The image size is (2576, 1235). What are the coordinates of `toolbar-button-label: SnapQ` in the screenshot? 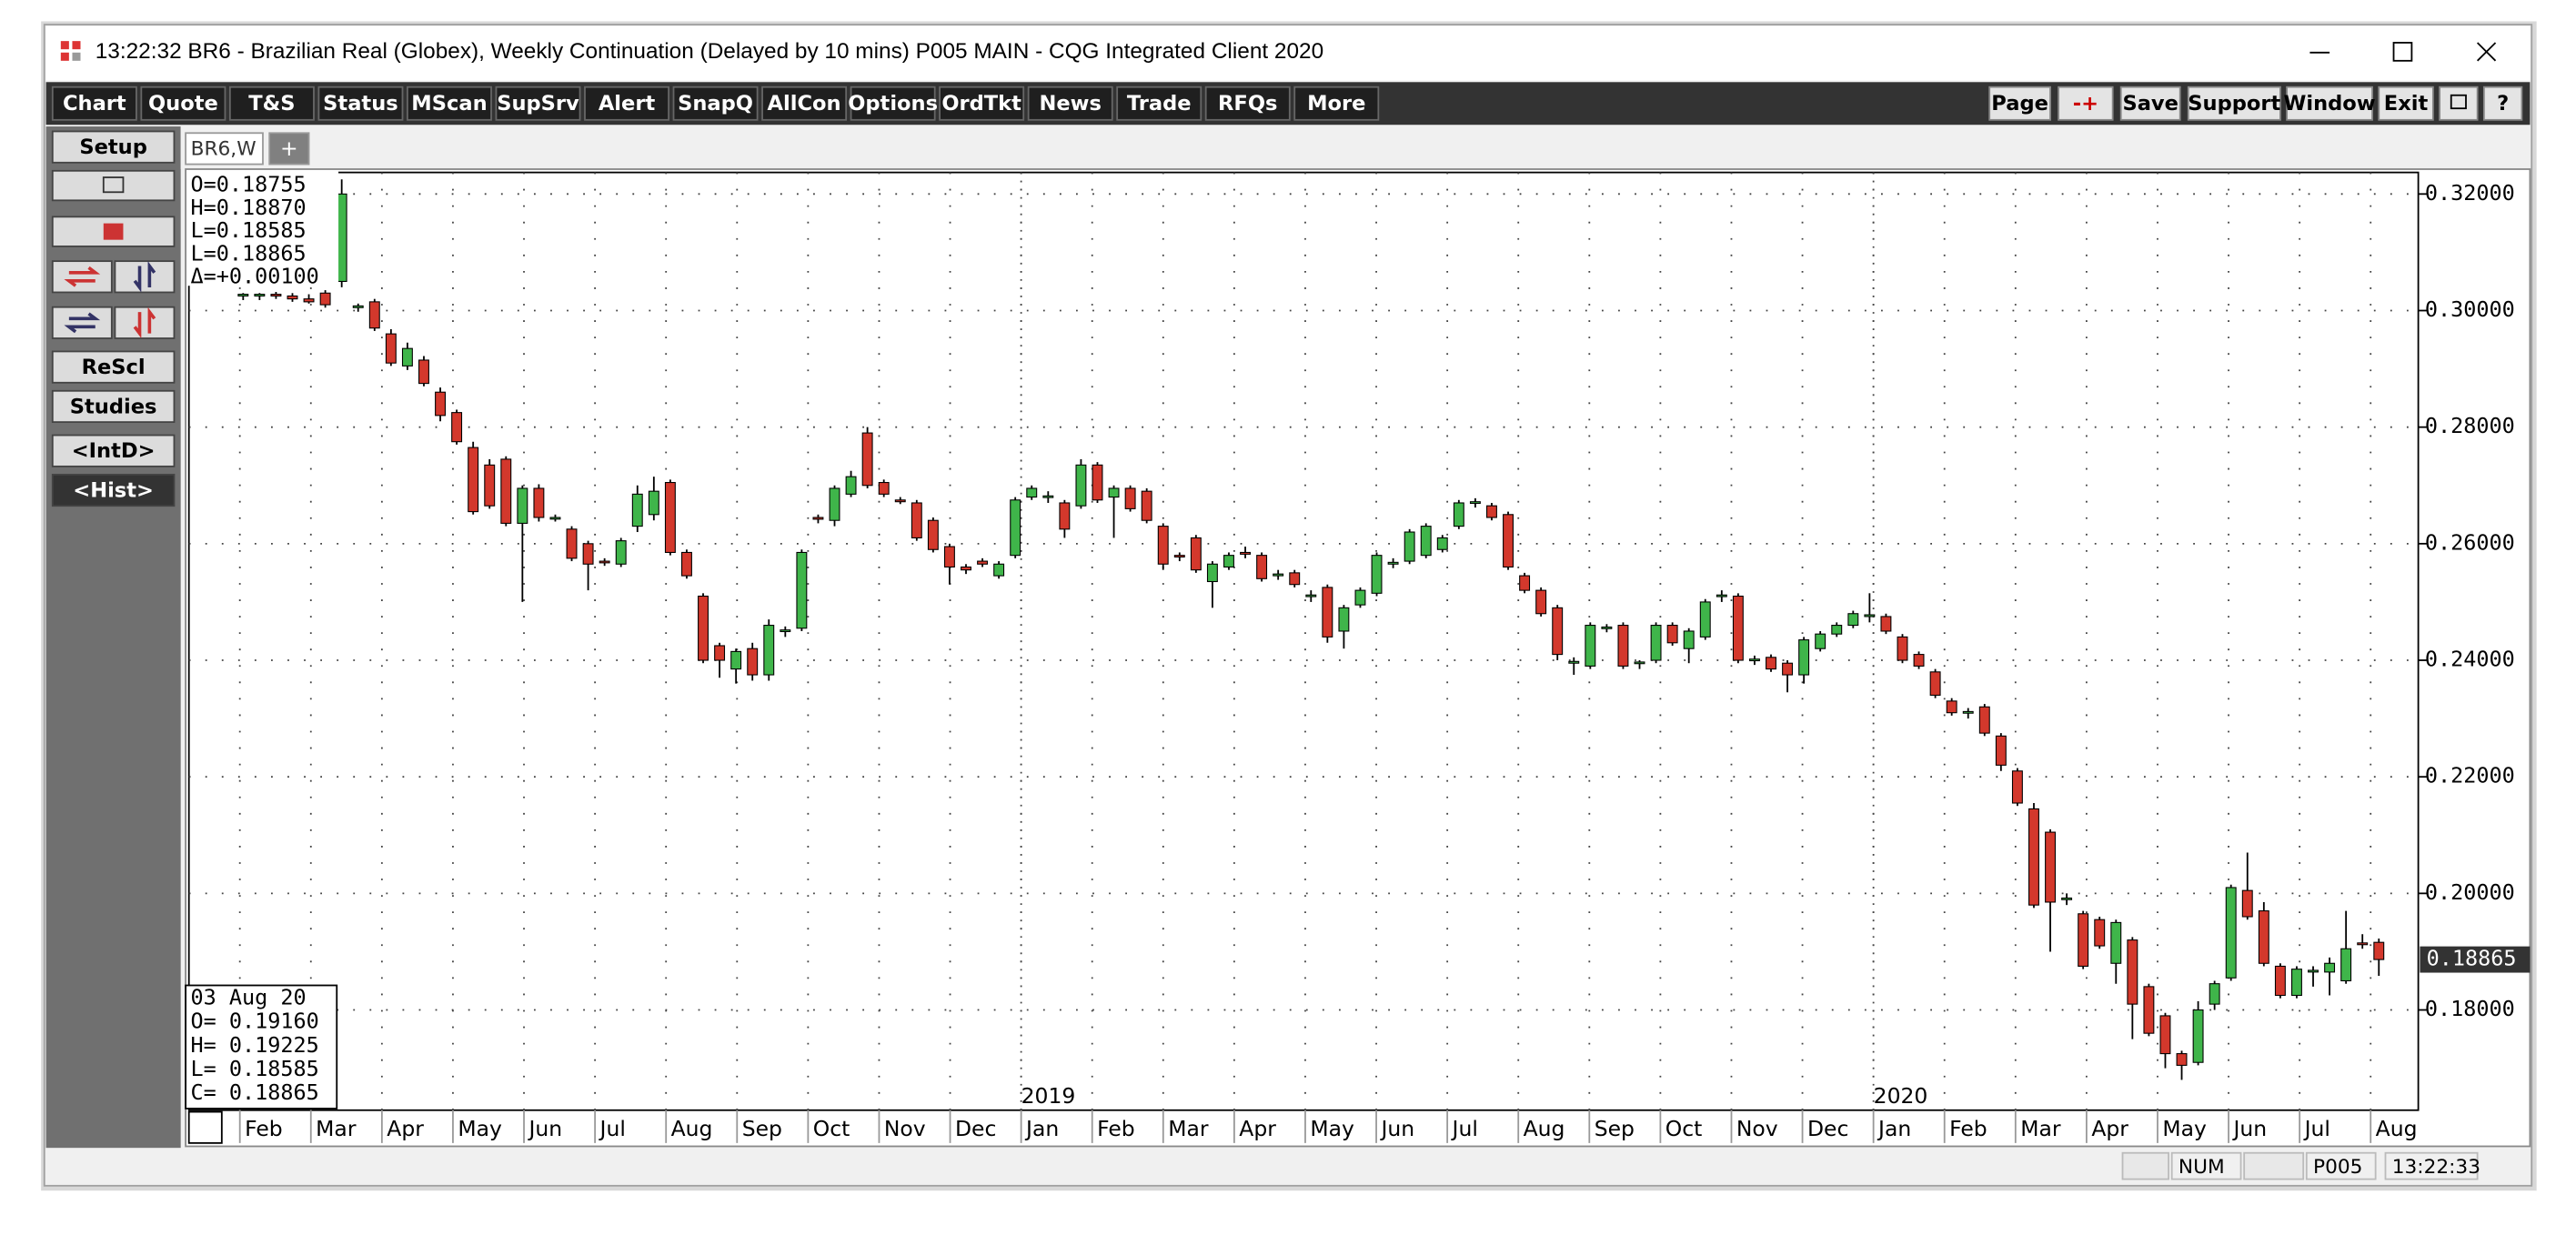 It's located at (715, 103).